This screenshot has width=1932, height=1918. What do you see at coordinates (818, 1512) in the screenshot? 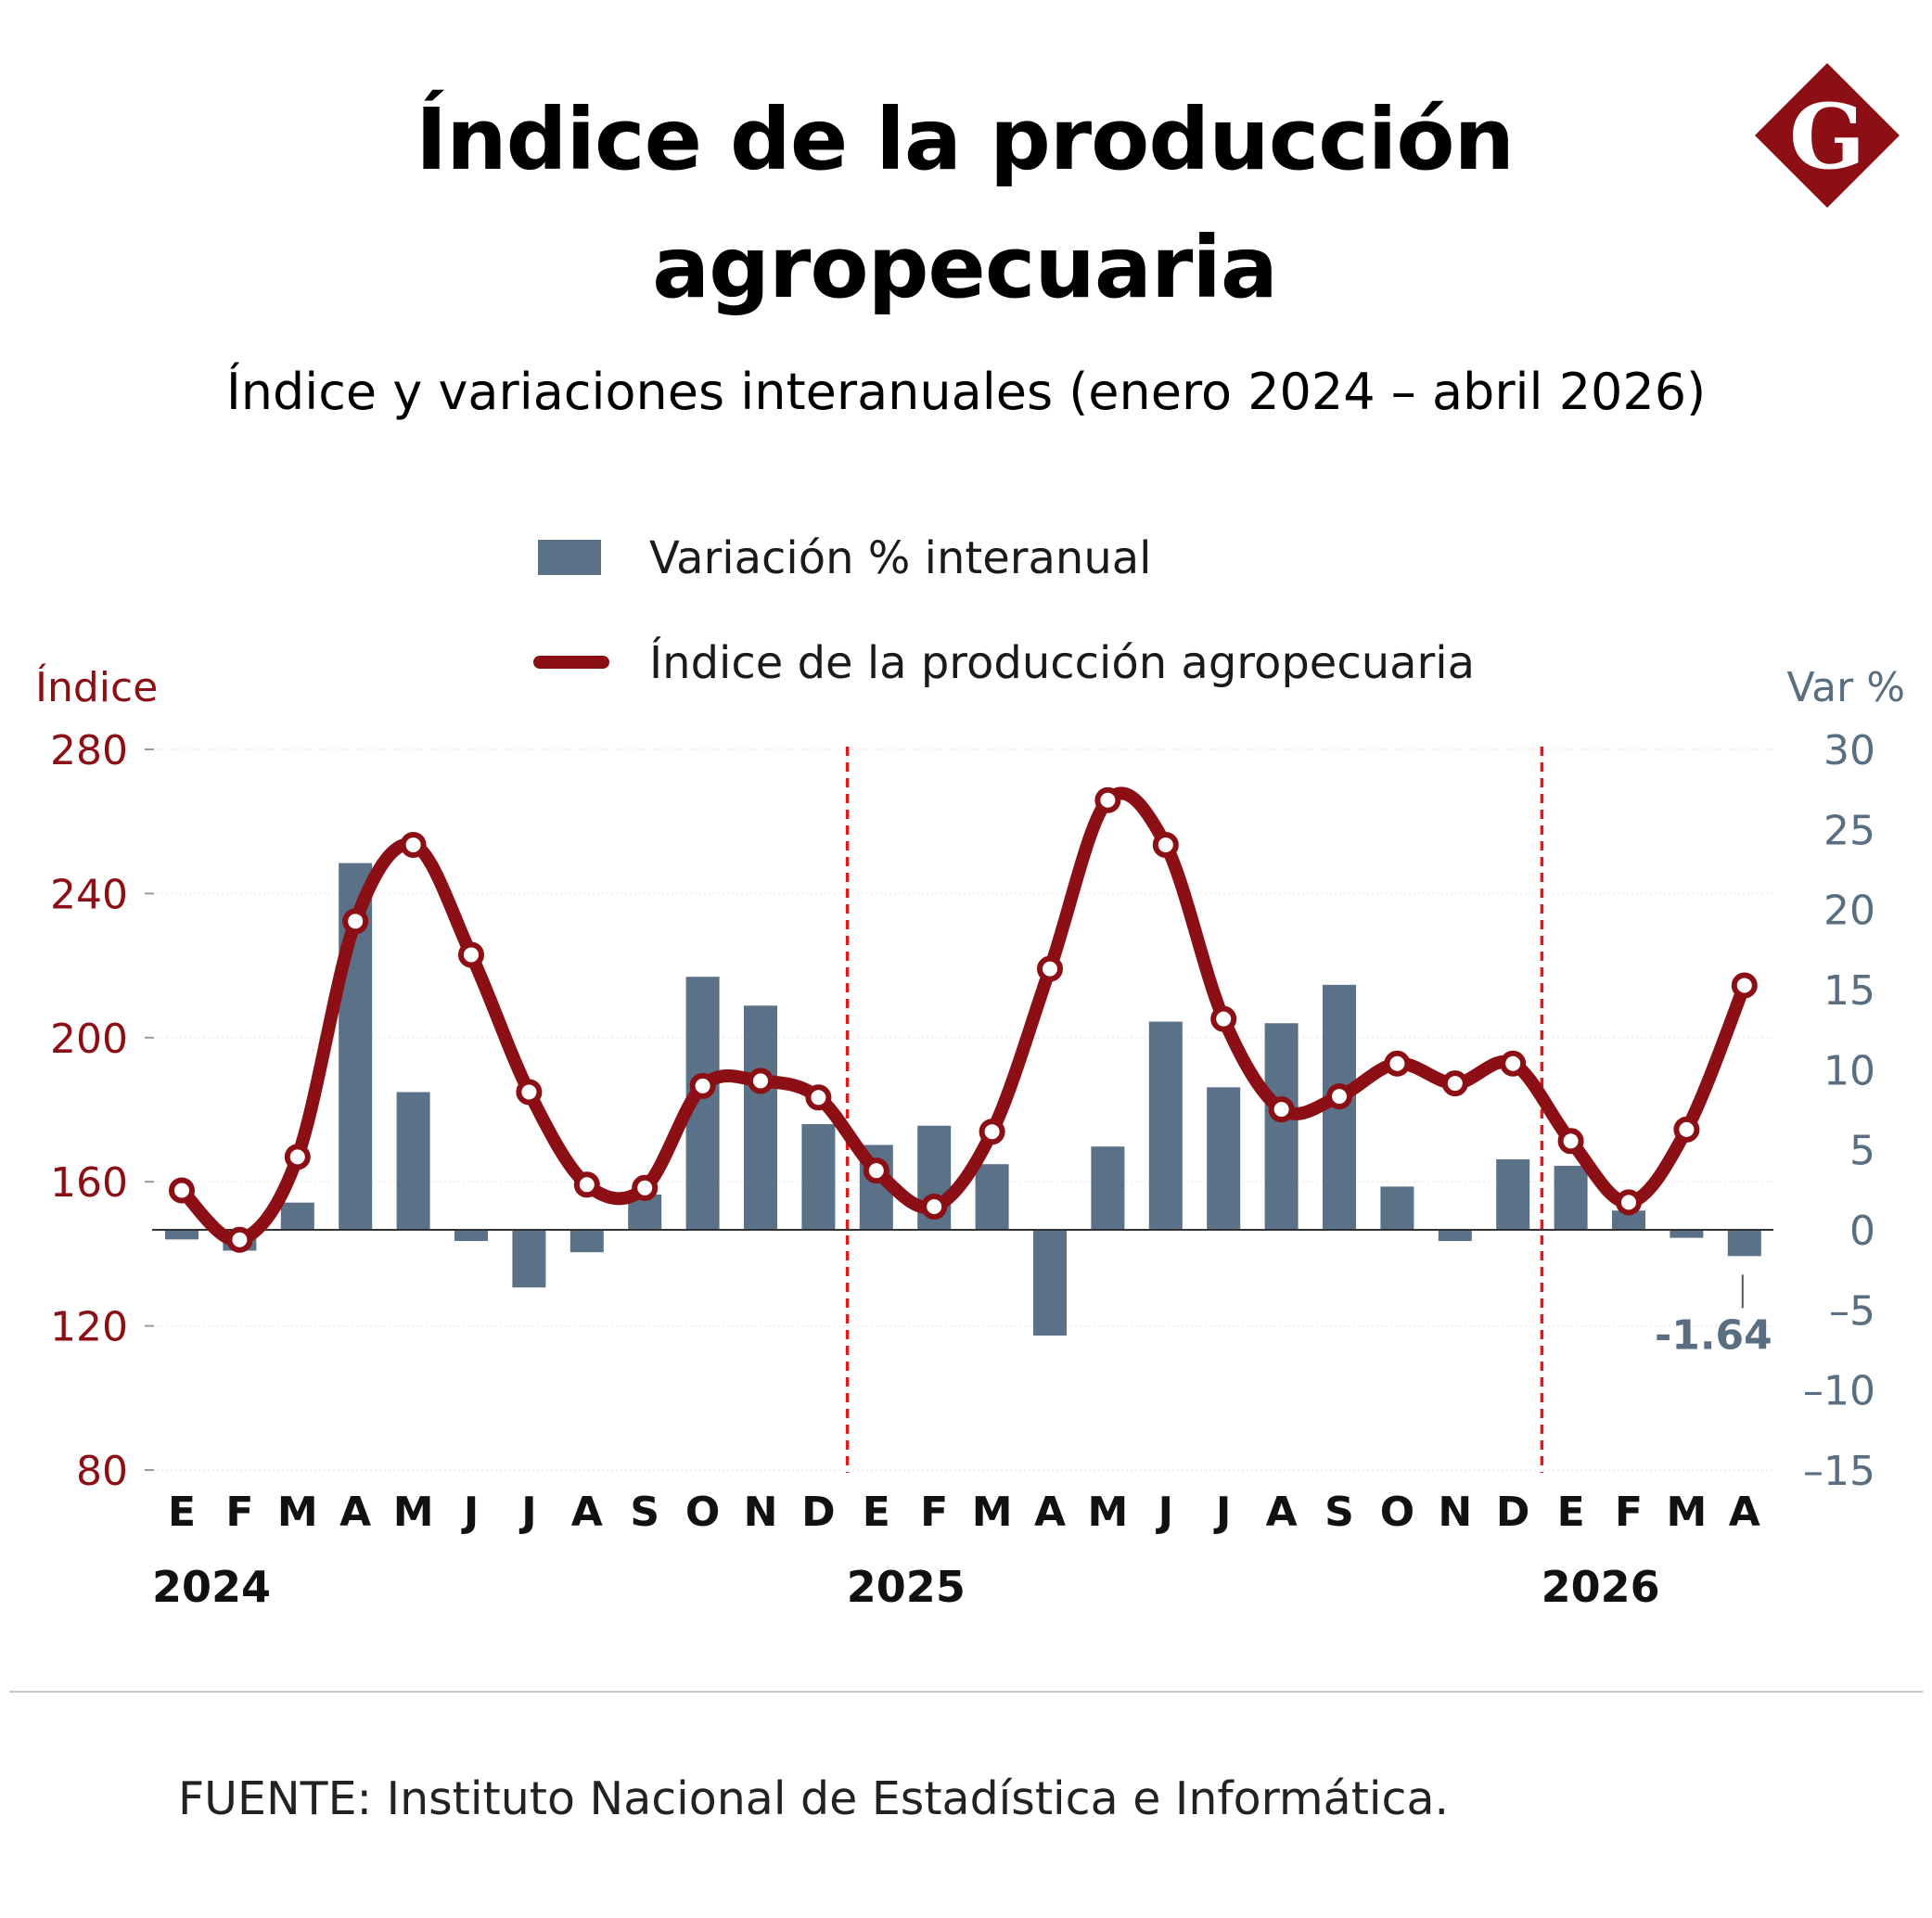
I see `month-label: D` at bounding box center [818, 1512].